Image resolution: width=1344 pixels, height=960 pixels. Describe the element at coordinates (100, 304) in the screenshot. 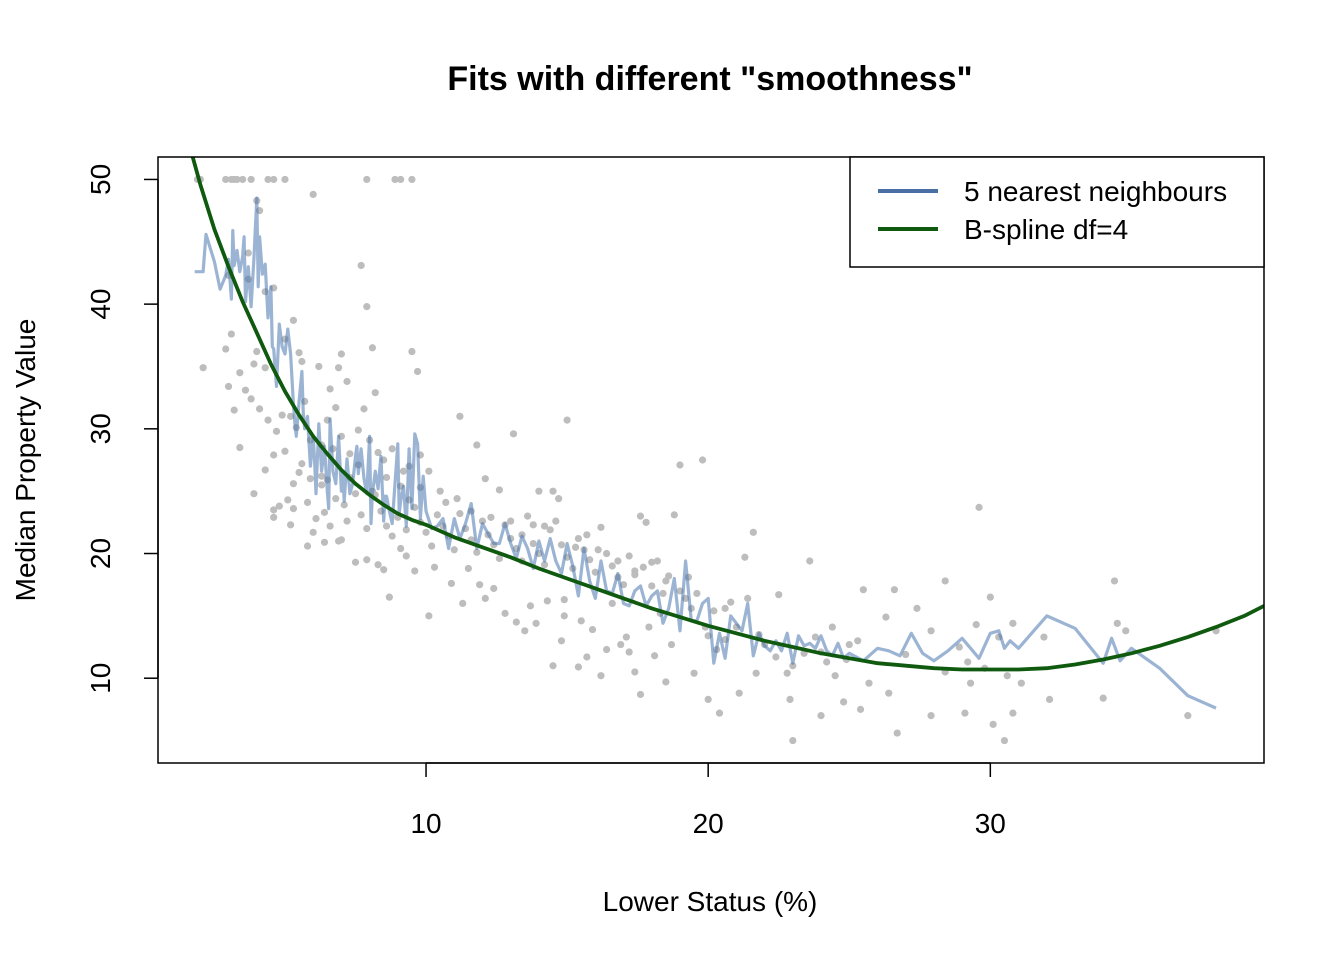

I see `y-tick-label: 40` at that location.